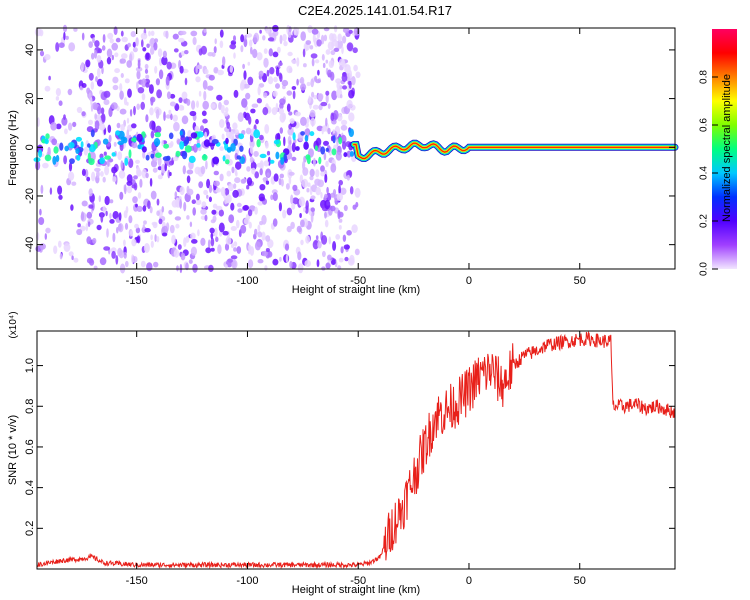 This screenshot has width=750, height=600. What do you see at coordinates (580, 581) in the screenshot?
I see `x-tick-label: 50` at bounding box center [580, 581].